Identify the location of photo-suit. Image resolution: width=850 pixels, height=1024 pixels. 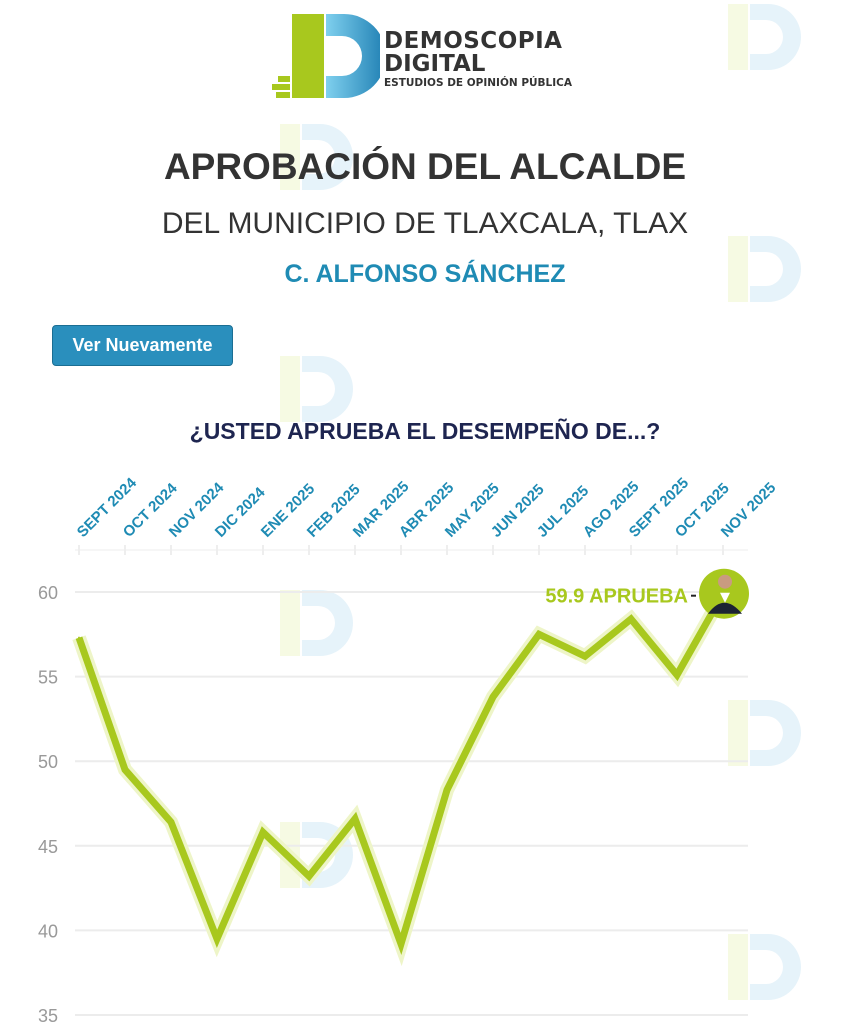
(725, 608).